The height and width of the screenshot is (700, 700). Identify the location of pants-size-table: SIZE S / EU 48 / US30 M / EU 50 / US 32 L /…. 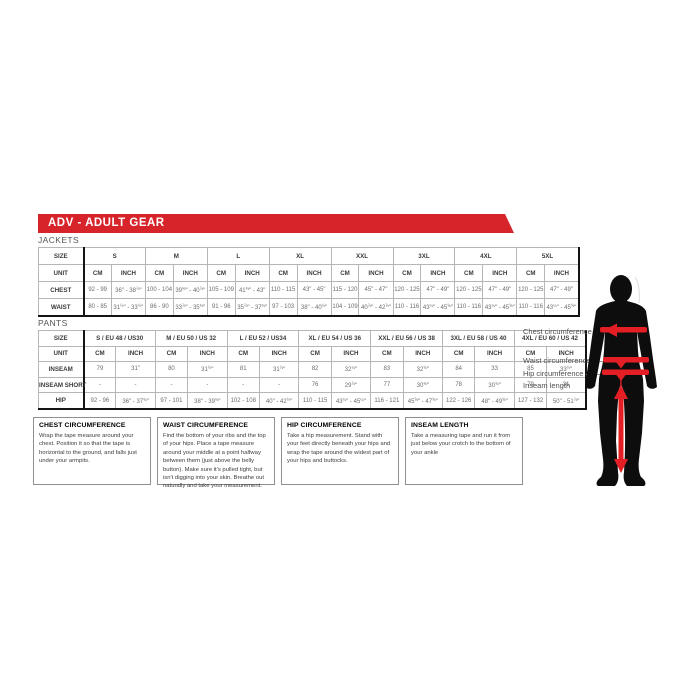
(313, 370).